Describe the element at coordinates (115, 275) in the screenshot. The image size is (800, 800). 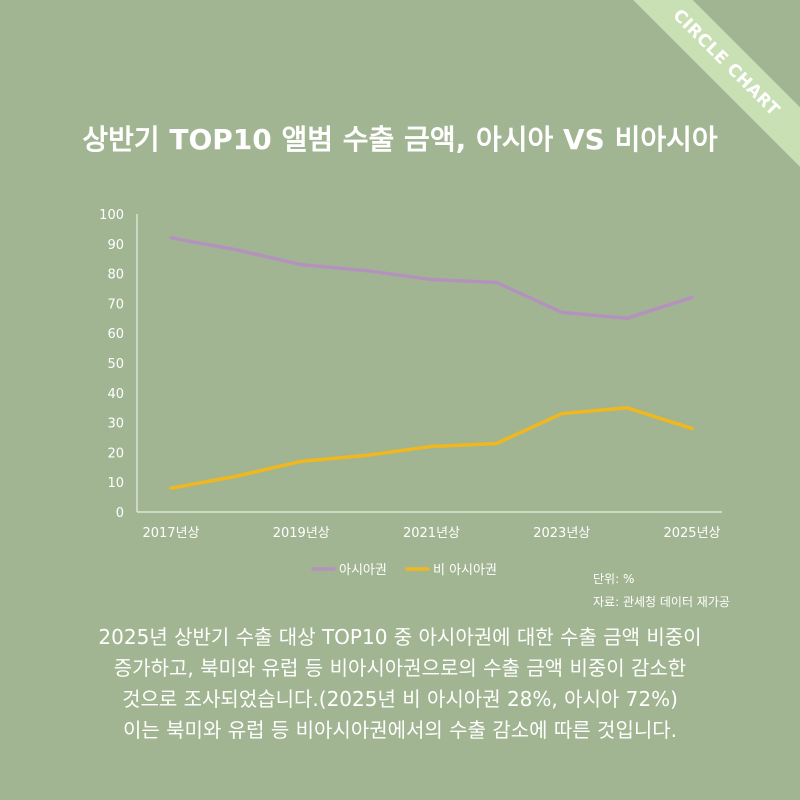
I see `y-tick-label: 80` at that location.